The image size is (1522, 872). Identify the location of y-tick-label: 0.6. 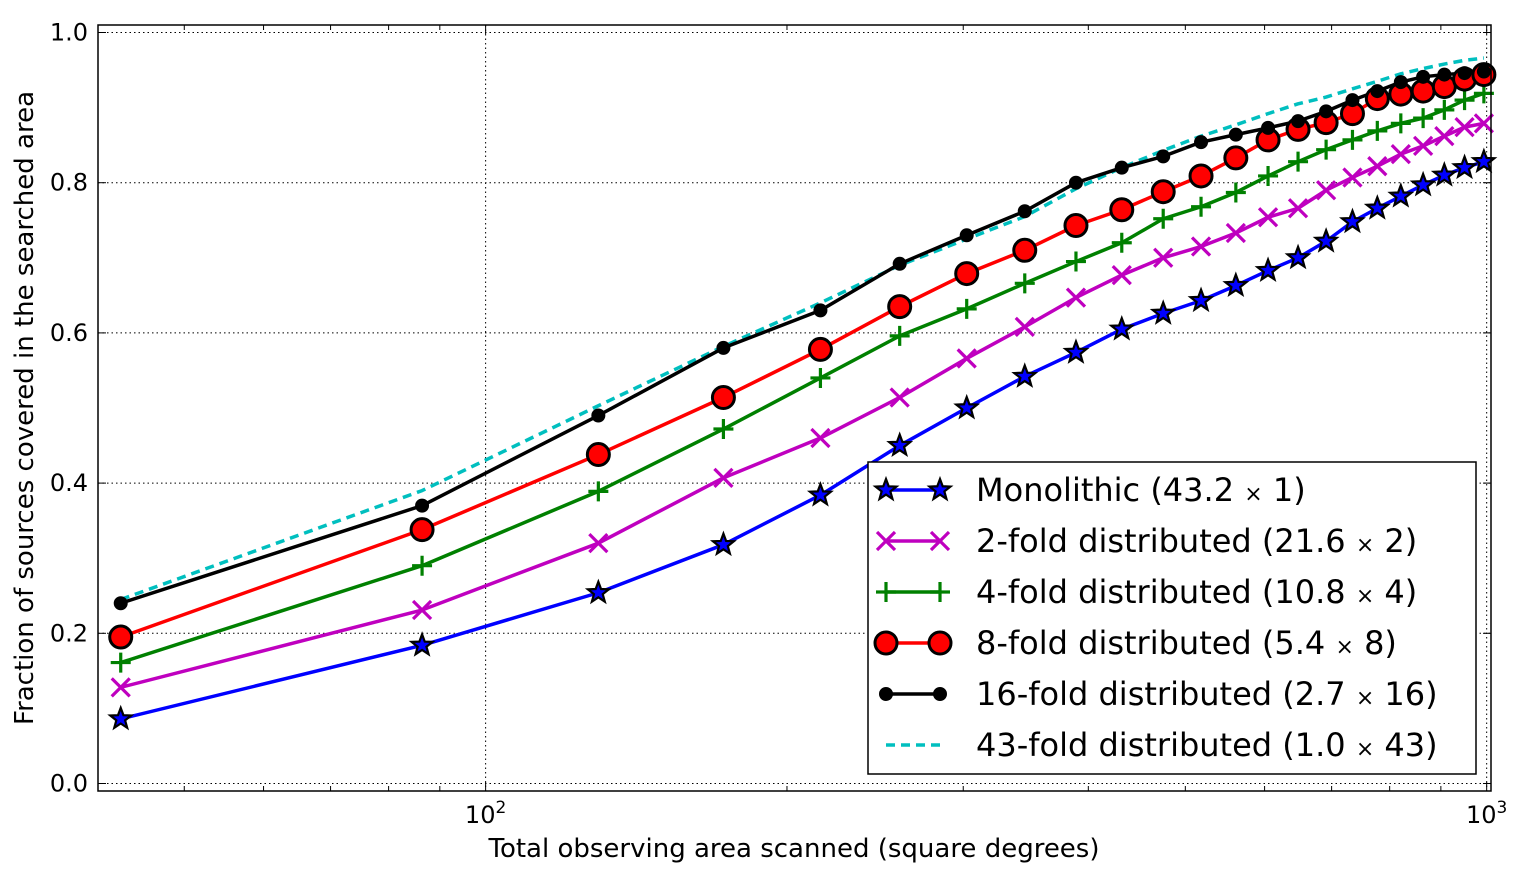
(69, 333).